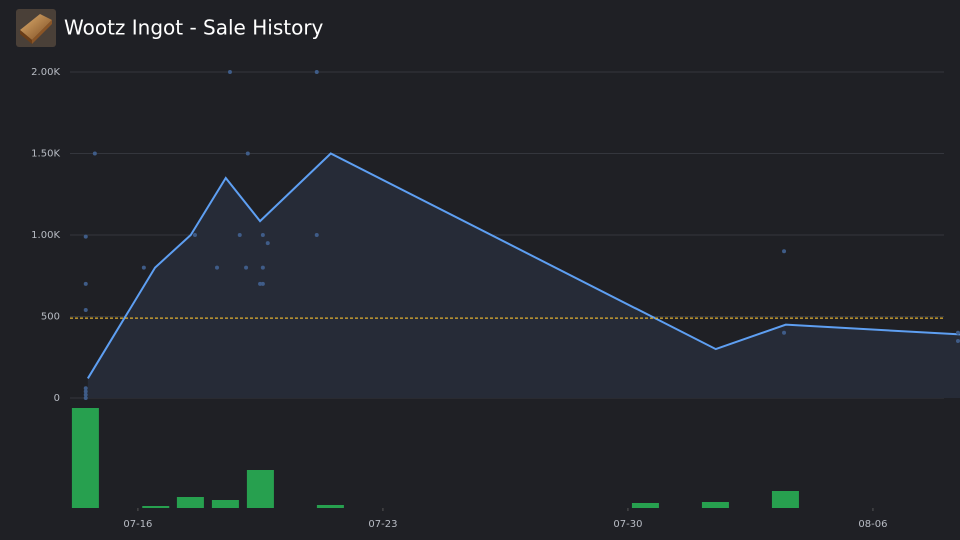  I want to click on y-tick-label: 500, so click(50, 317).